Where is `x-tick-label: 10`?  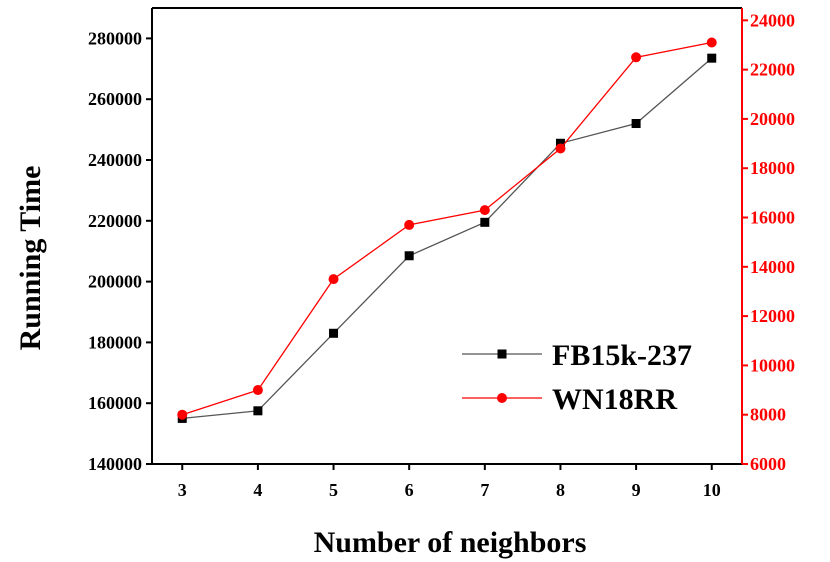
x-tick-label: 10 is located at coordinates (712, 490).